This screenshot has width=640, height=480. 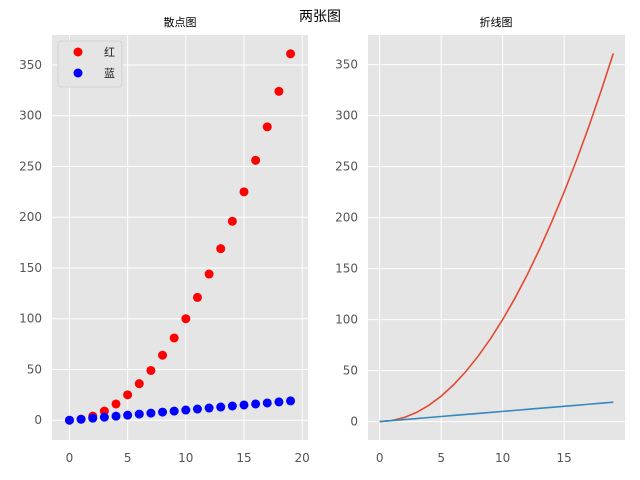 I want to click on line-y-tick-label: 100, so click(x=346, y=320).